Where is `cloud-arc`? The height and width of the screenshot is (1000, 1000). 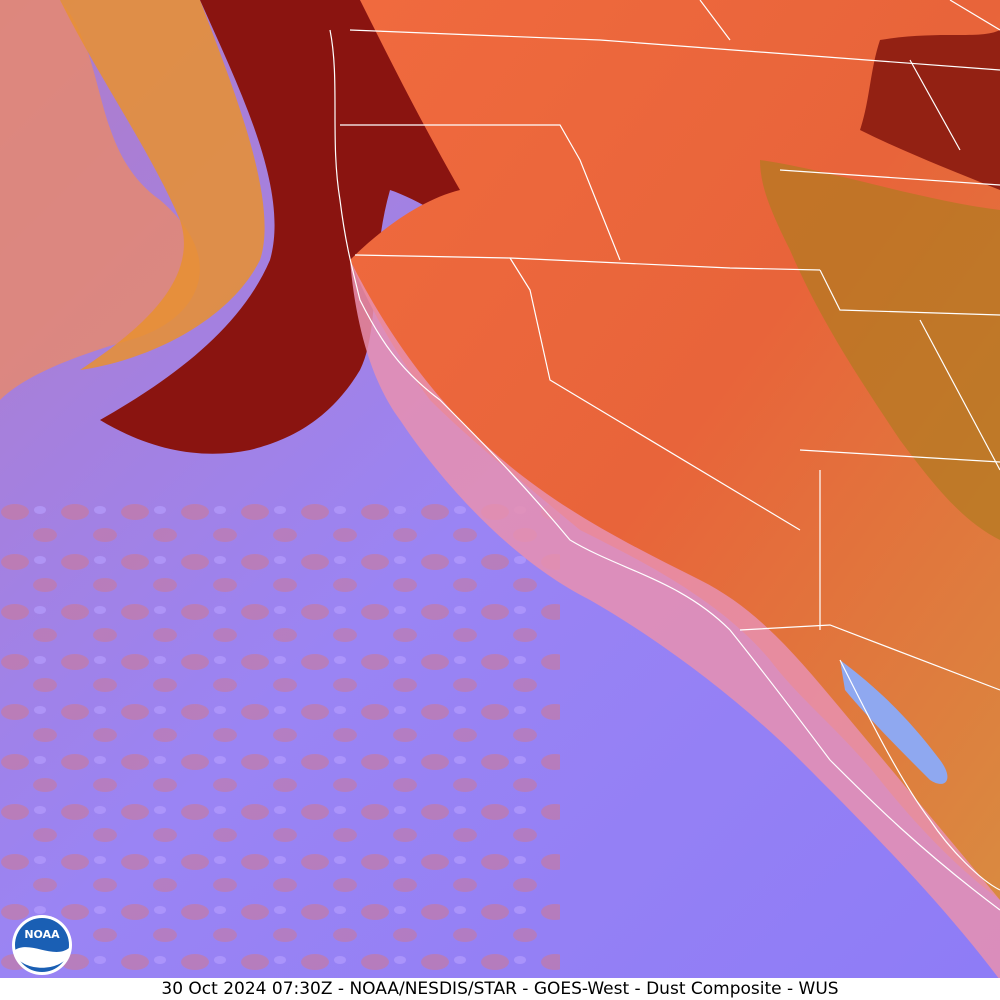
cloud-arc is located at coordinates (100, 200).